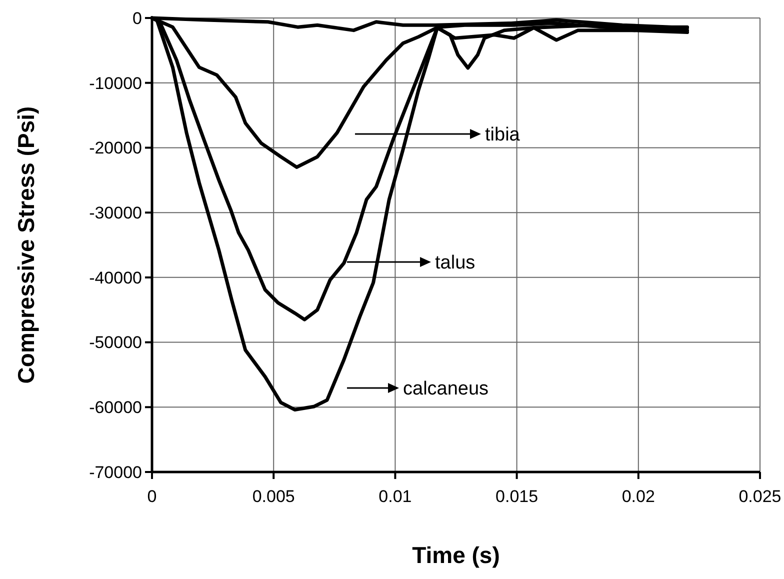 The width and height of the screenshot is (784, 579). I want to click on annotation: calcaneus, so click(446, 389).